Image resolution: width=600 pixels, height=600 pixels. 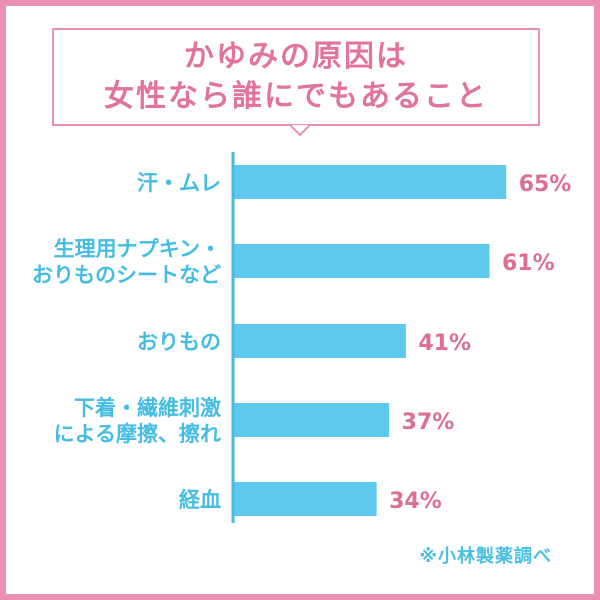 I want to click on category-label-2-line-2: おりものシートなど, so click(x=126, y=275).